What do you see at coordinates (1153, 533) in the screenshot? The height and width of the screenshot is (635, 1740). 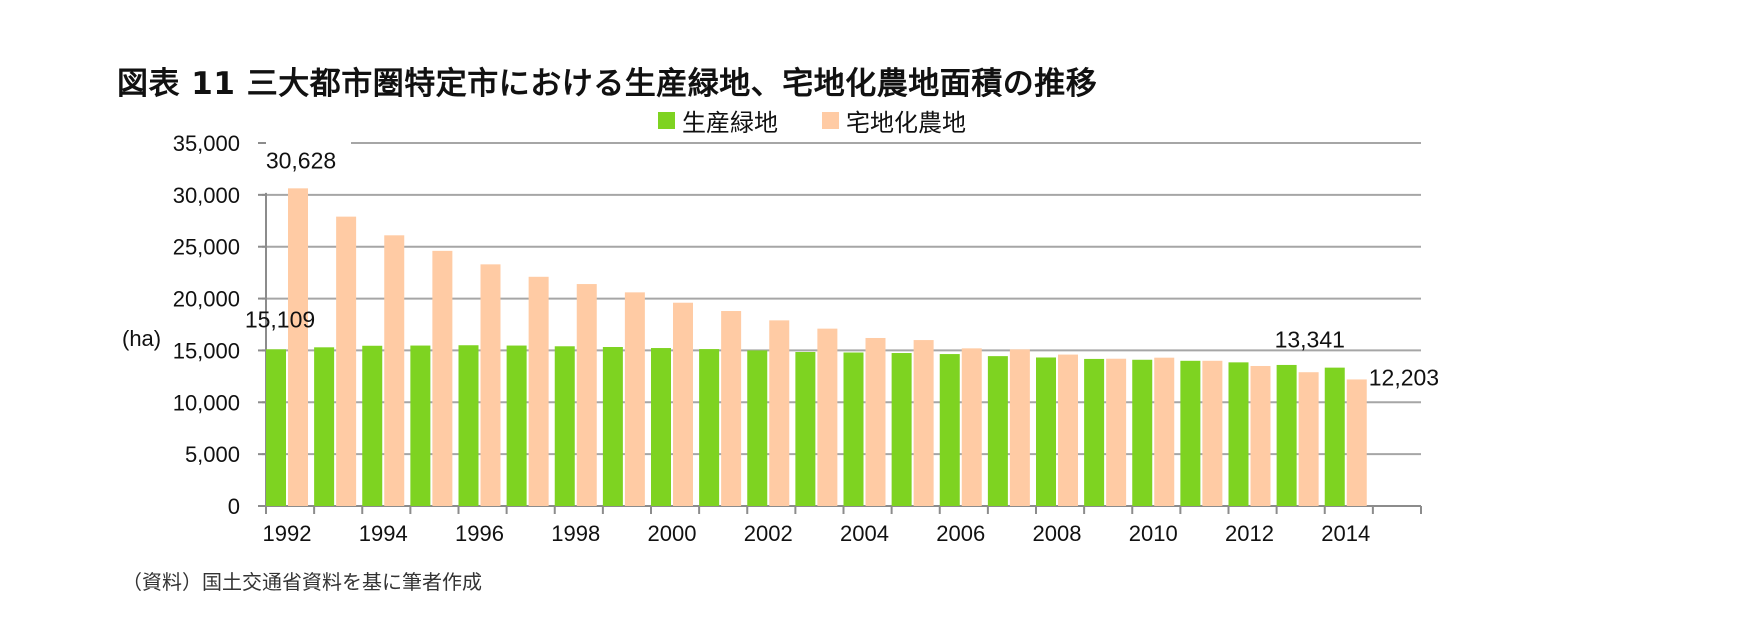 I see `x-tick-label: 2010` at bounding box center [1153, 533].